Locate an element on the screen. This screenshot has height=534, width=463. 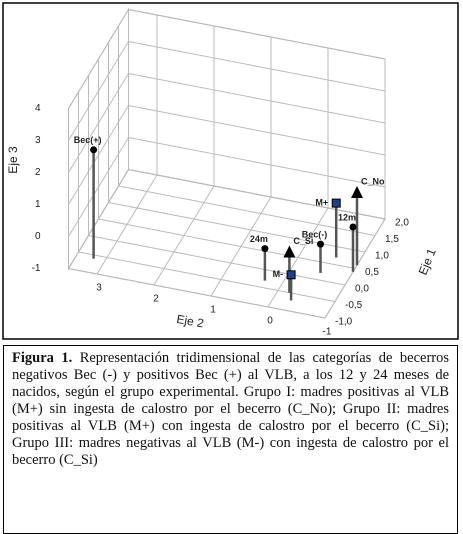
z-tick-label: 1 is located at coordinates (38, 204).